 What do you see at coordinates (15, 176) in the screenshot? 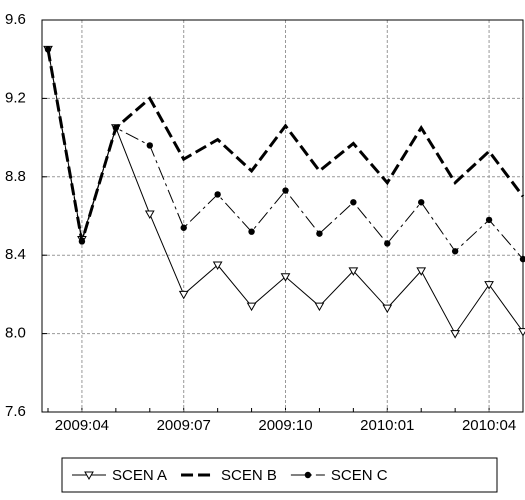
I see `y-tick-label: 8.8` at bounding box center [15, 176].